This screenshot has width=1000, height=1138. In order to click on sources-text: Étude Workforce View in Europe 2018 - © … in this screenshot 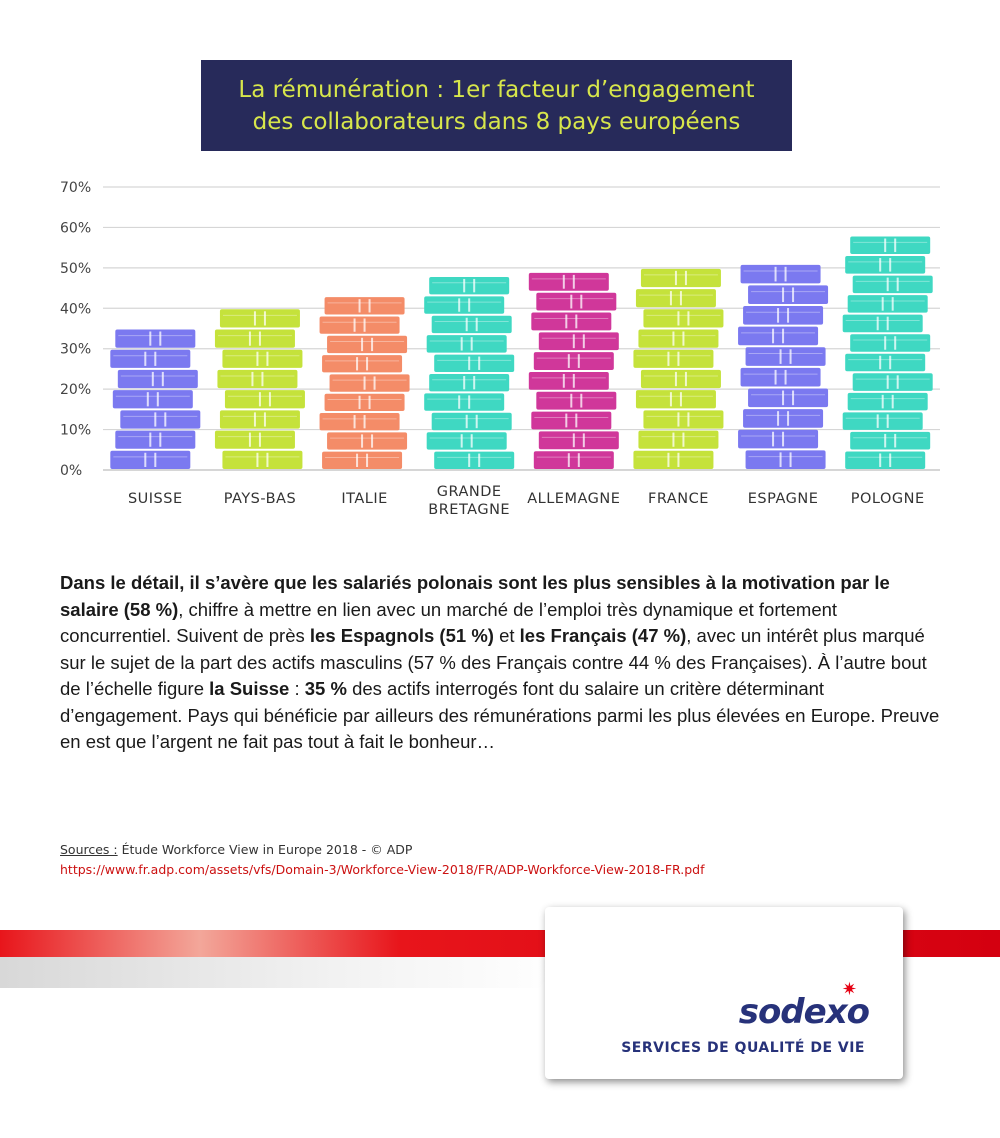, I will do `click(265, 849)`.